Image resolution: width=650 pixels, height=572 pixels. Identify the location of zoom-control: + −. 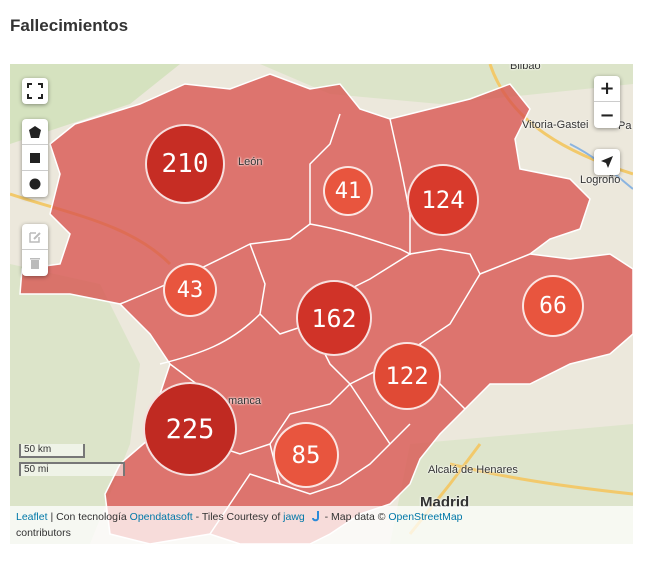
(607, 102).